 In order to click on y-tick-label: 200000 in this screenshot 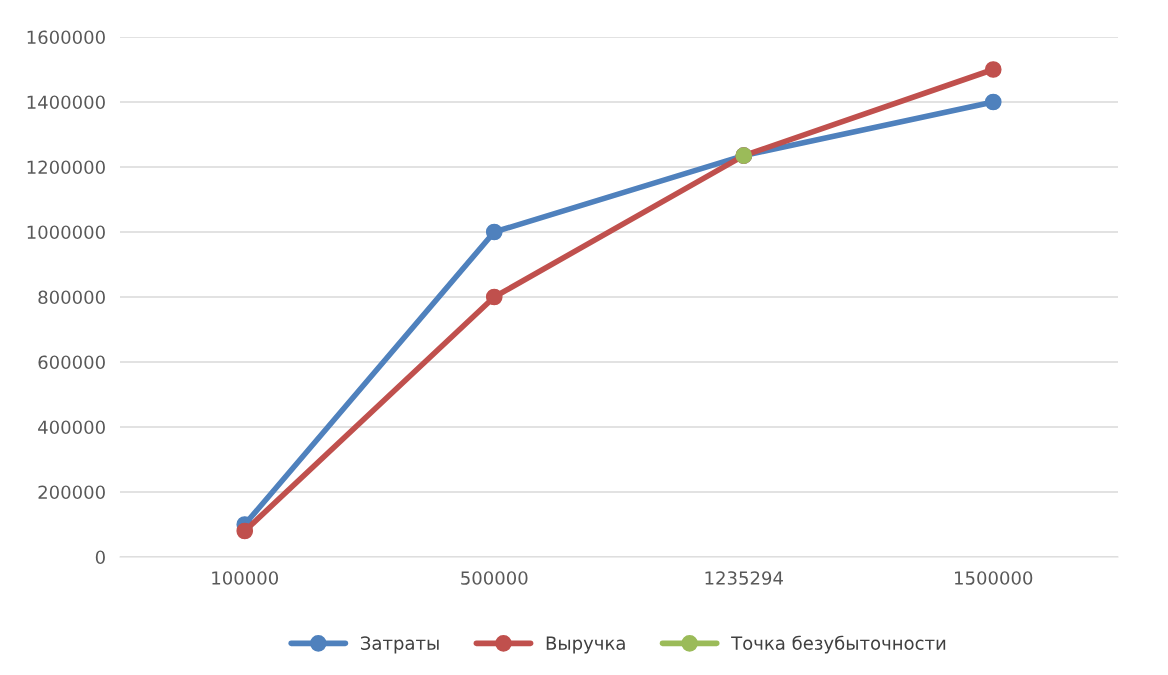, I will do `click(71, 492)`.